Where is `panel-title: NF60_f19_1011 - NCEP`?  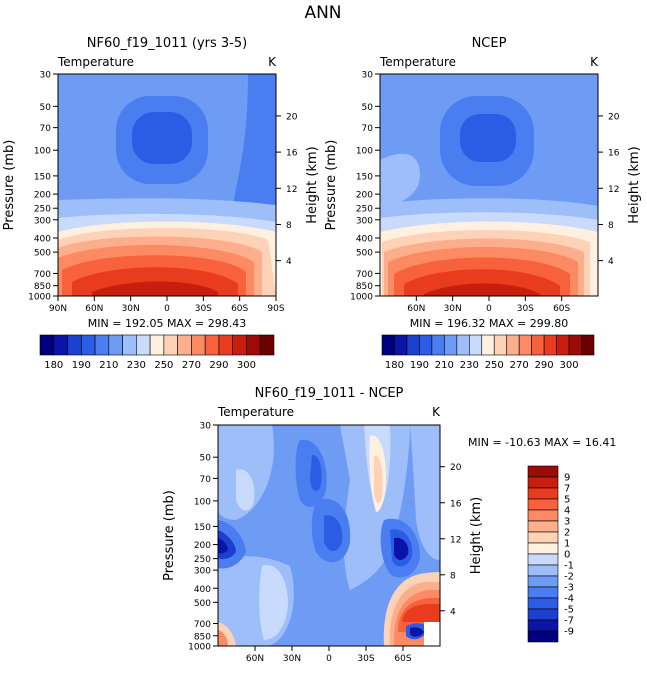
panel-title: NF60_f19_1011 - NCEP is located at coordinates (329, 393).